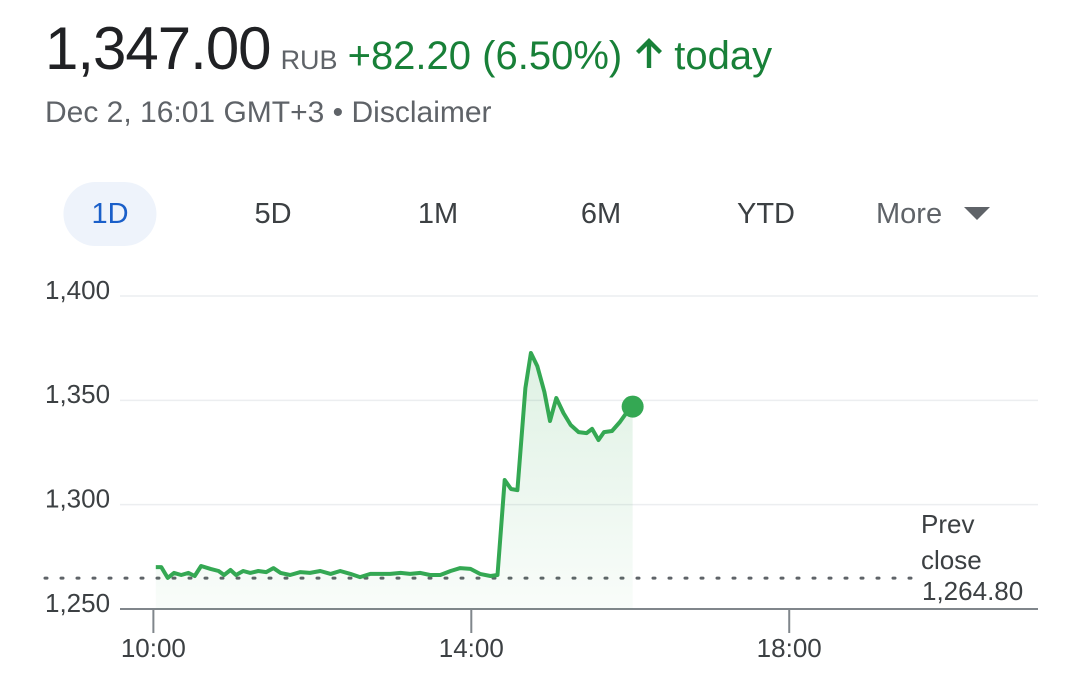  Describe the element at coordinates (909, 214) in the screenshot. I see `more-label: More` at that location.